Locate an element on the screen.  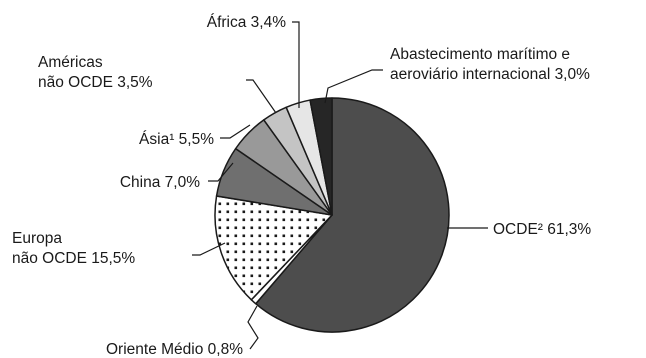
pie-slice-europa is located at coordinates (273, 248).